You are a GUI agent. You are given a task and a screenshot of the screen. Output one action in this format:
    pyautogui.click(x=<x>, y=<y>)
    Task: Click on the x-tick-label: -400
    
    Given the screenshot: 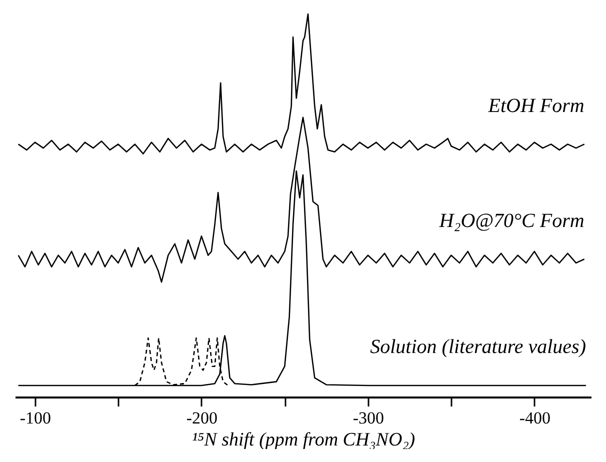 What is the action you would take?
    pyautogui.click(x=534, y=418)
    